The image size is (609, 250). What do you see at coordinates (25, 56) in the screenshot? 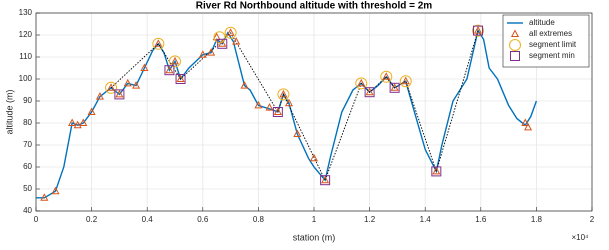
I see `y-tick-label: 110` at bounding box center [25, 56].